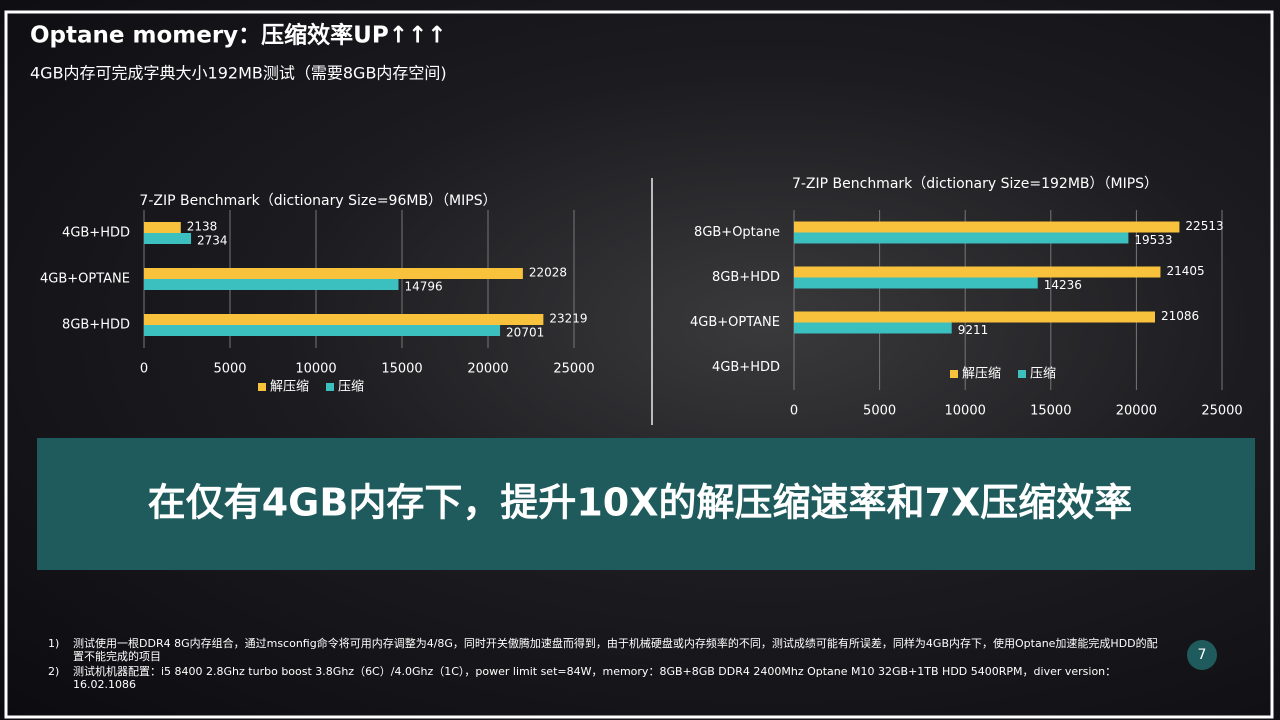  Describe the element at coordinates (423, 287) in the screenshot. I see `data-label: 14796` at that location.